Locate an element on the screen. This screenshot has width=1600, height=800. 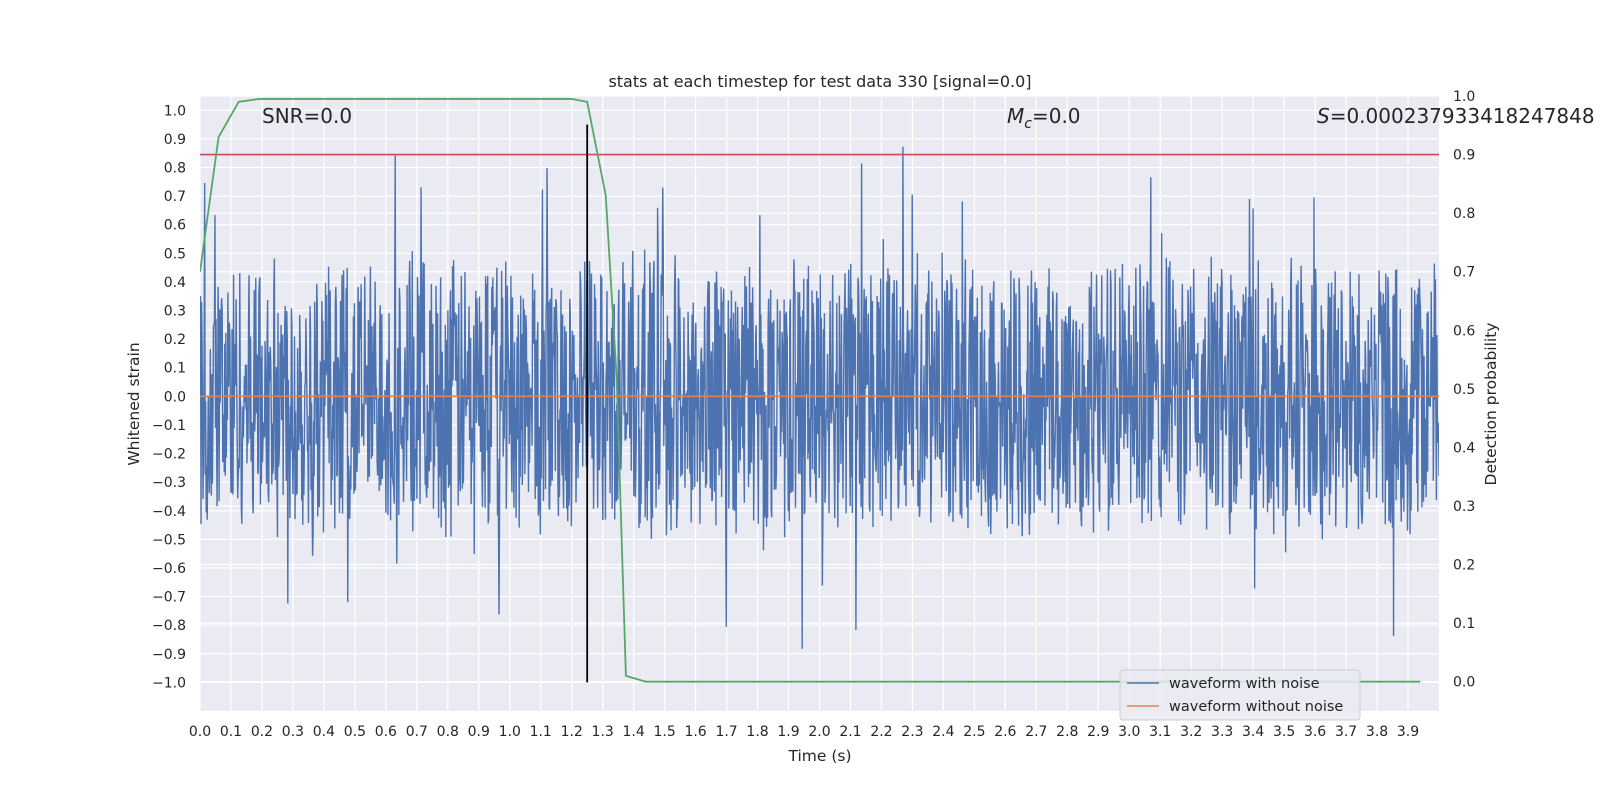
y-tick-label: −0.1 is located at coordinates (169, 426).